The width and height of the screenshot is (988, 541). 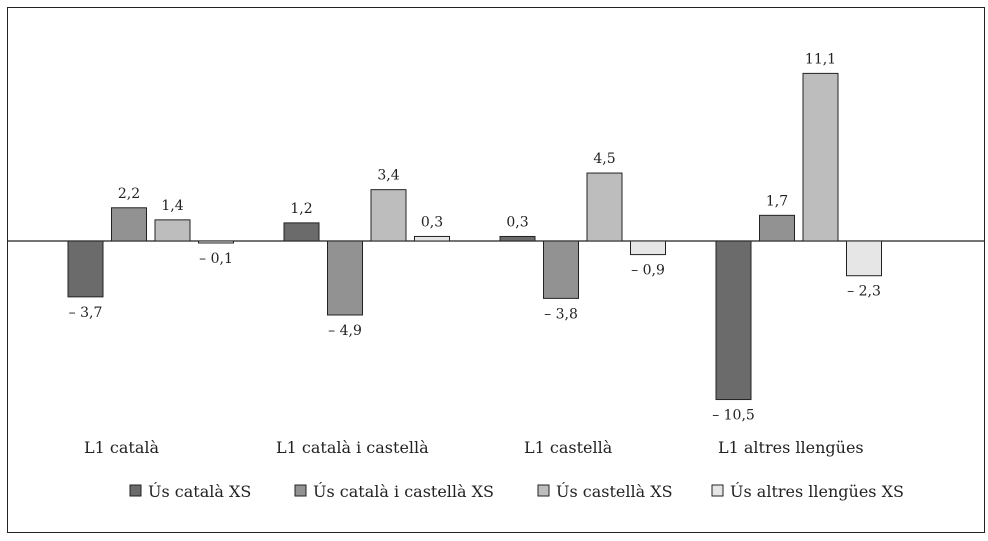 I want to click on data-label-2-3: – 3,8, so click(x=561, y=314).